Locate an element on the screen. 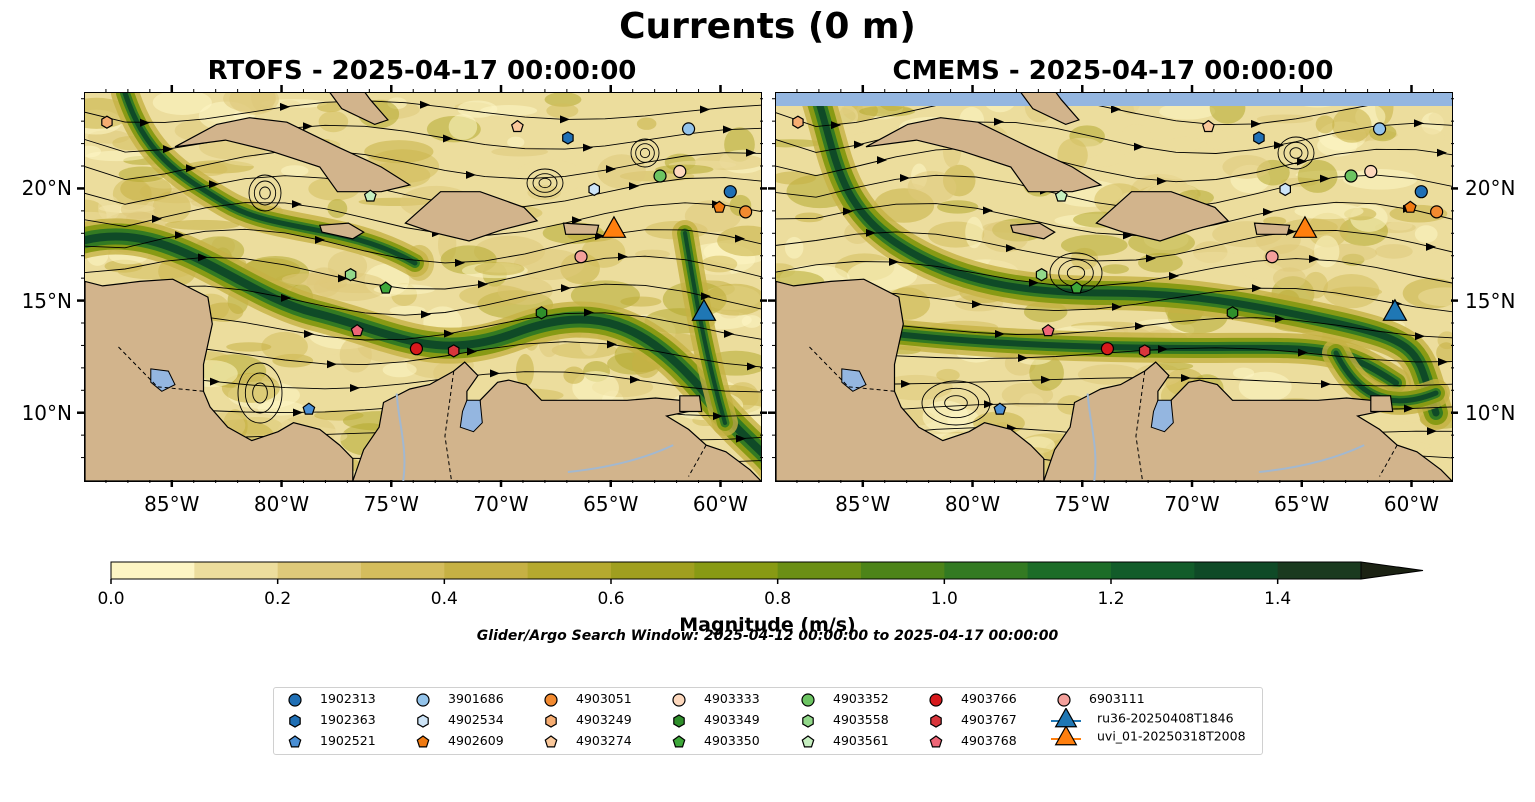 Image resolution: width=1535 pixels, height=802 pixels. lat-tick-right-15: 15°N is located at coordinates (1490, 300).